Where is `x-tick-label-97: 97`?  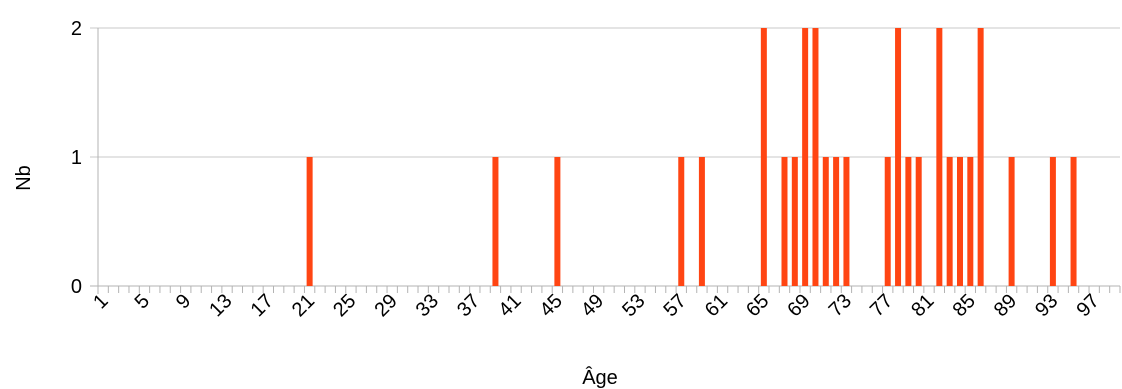
x-tick-label-97: 97 is located at coordinates (1087, 305).